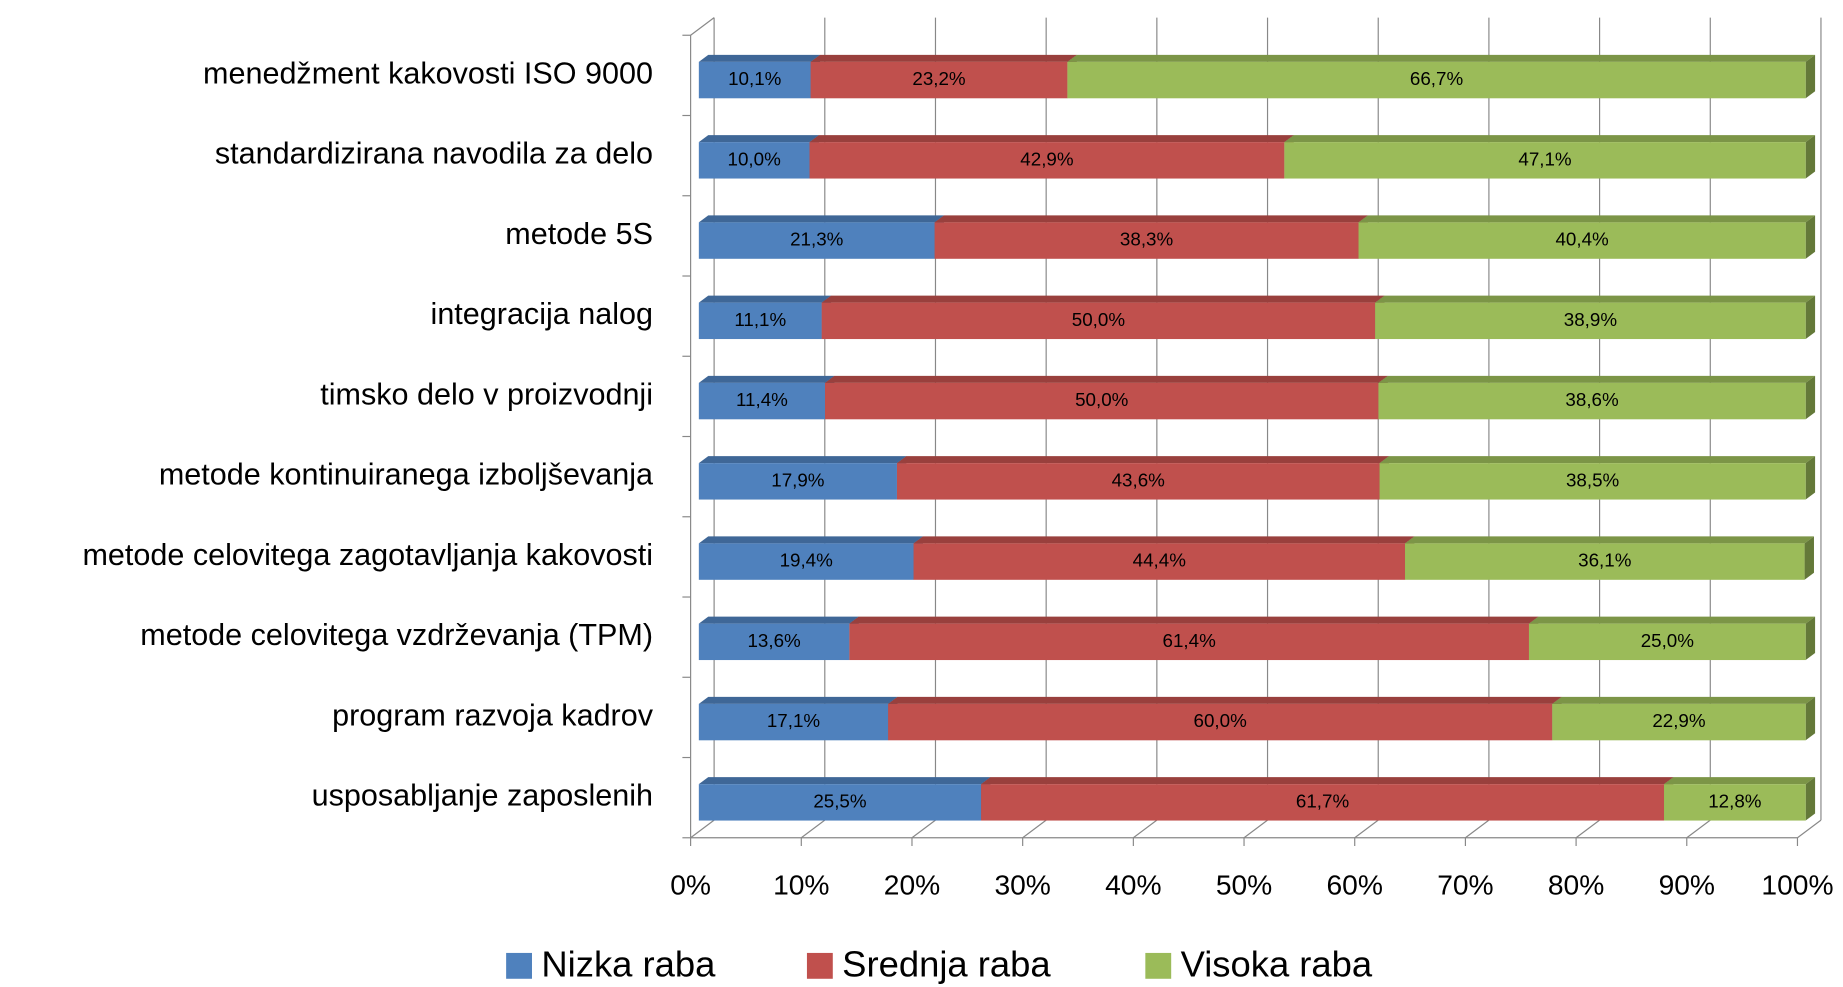 Image resolution: width=1843 pixels, height=987 pixels. Describe the element at coordinates (807, 560) in the screenshot. I see `data-label: 19,4%` at that location.